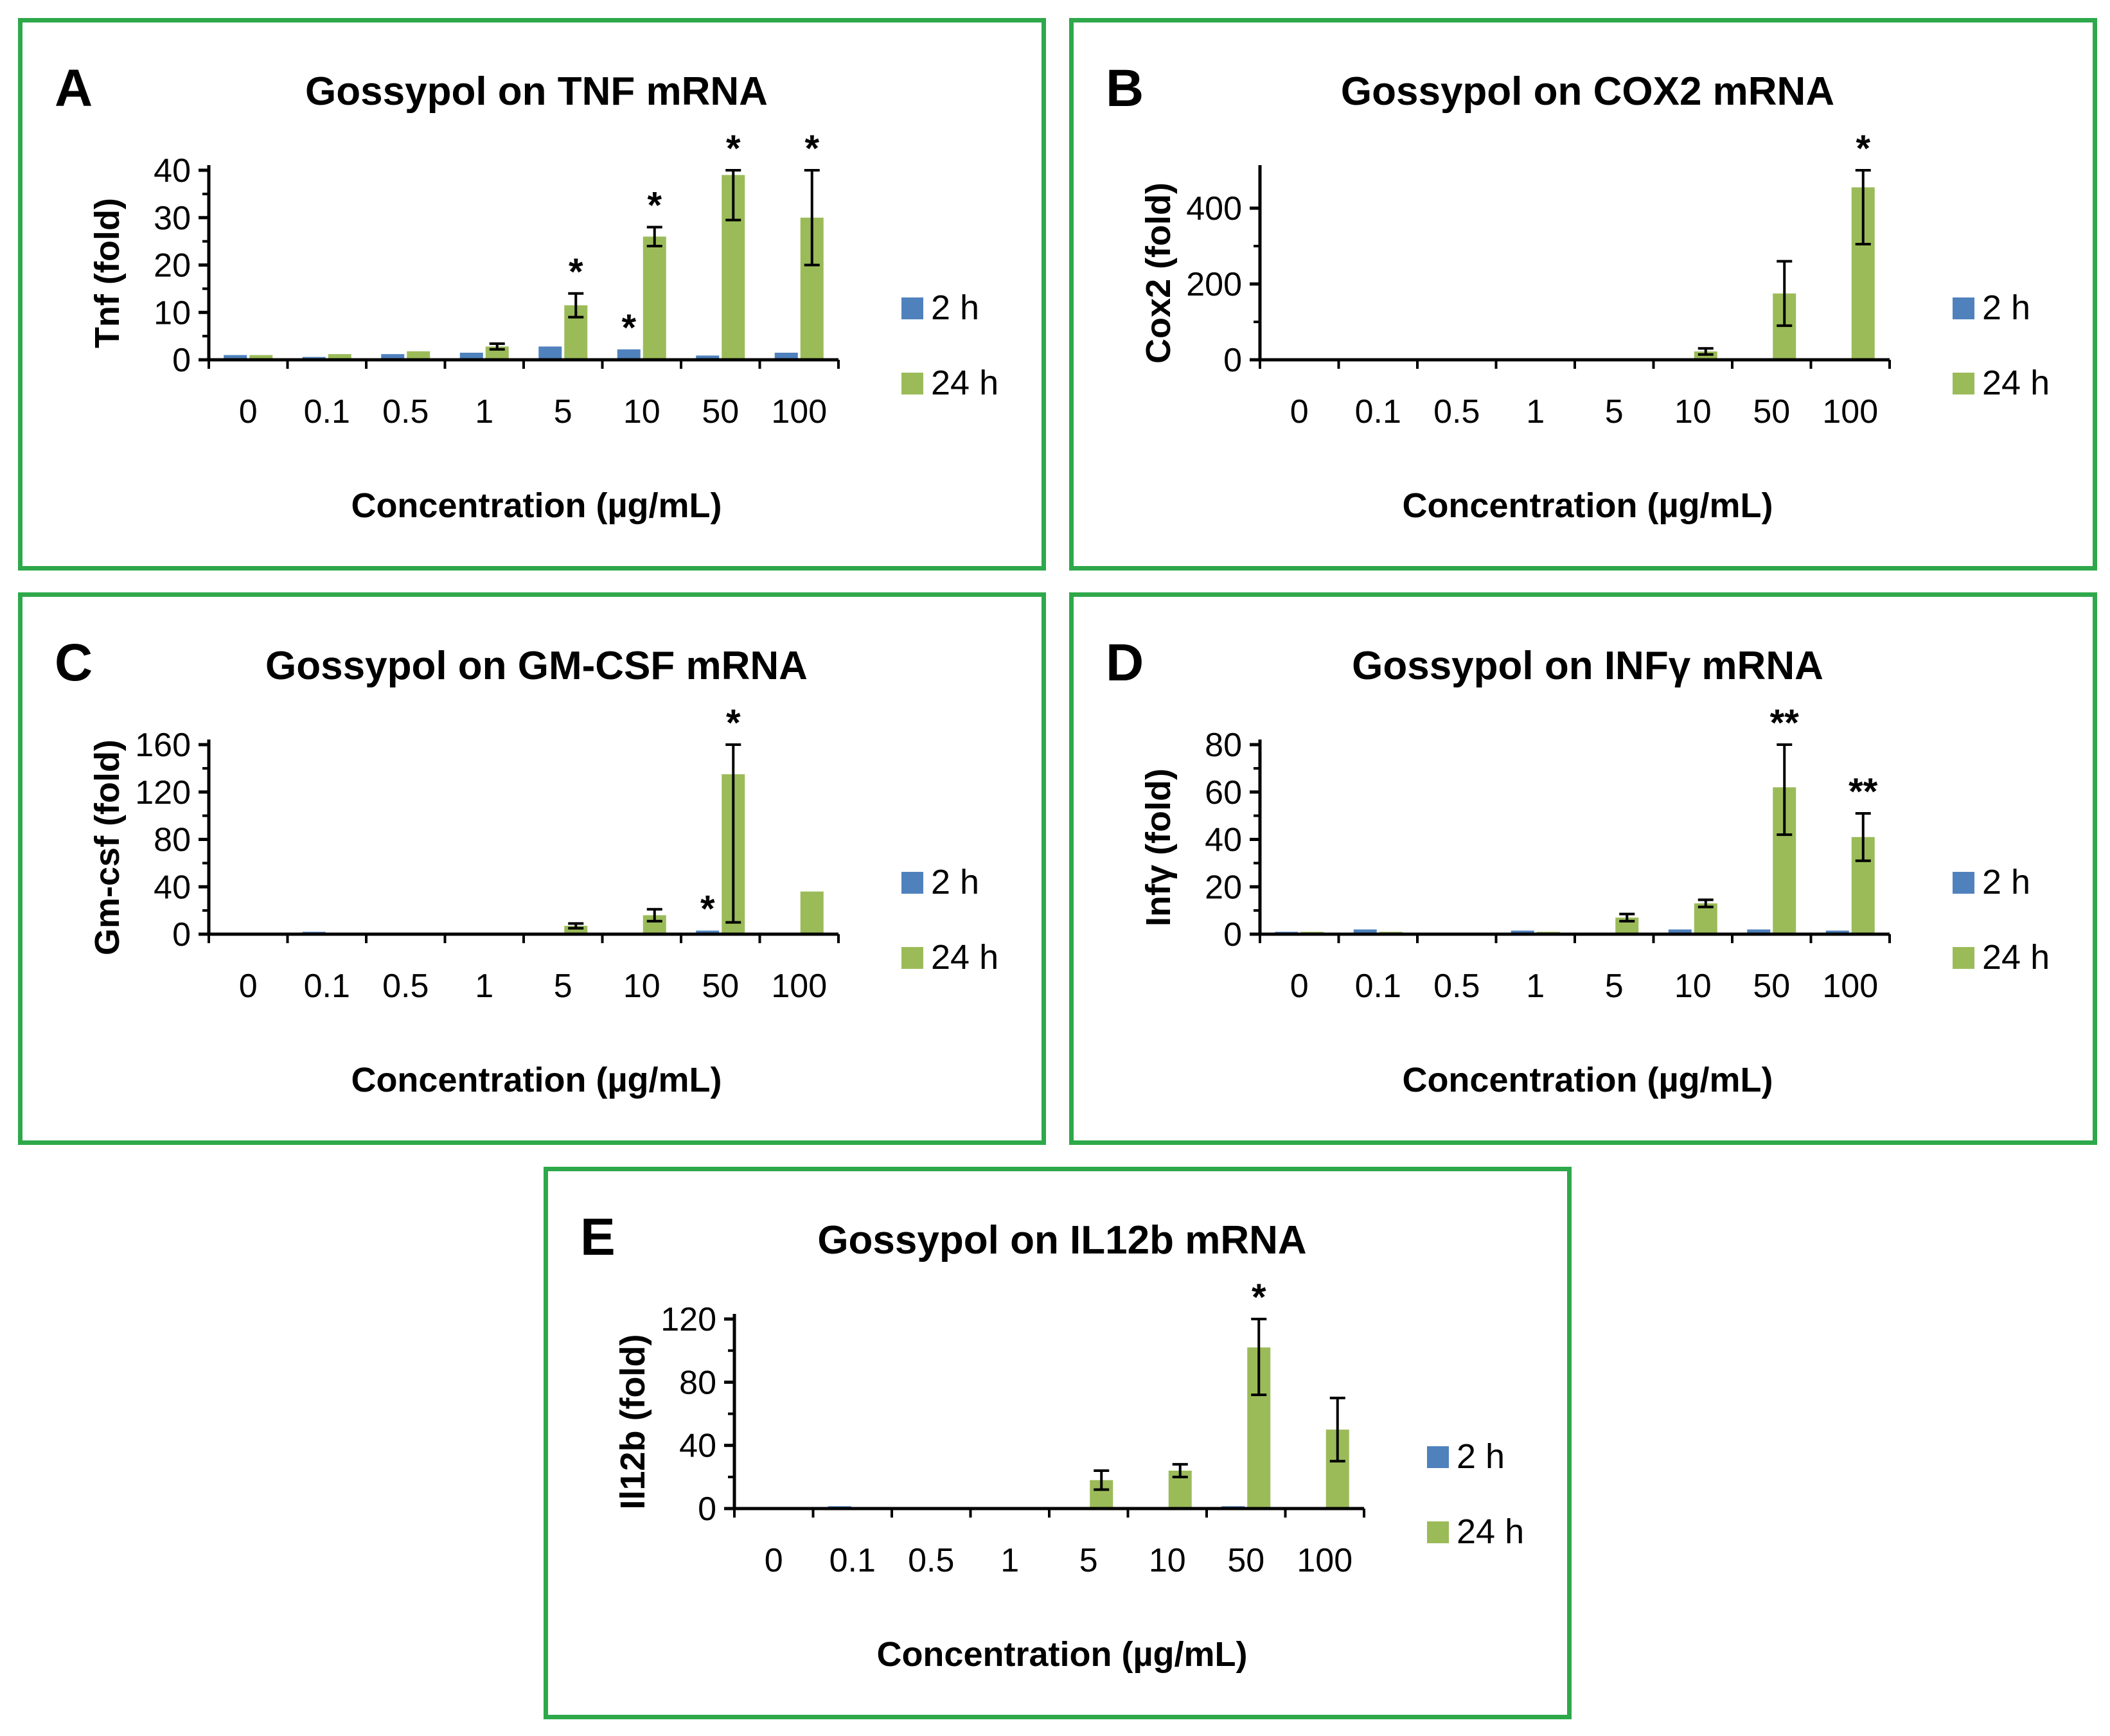  I want to click on plot-area: * * * * *, so click(519, 248).